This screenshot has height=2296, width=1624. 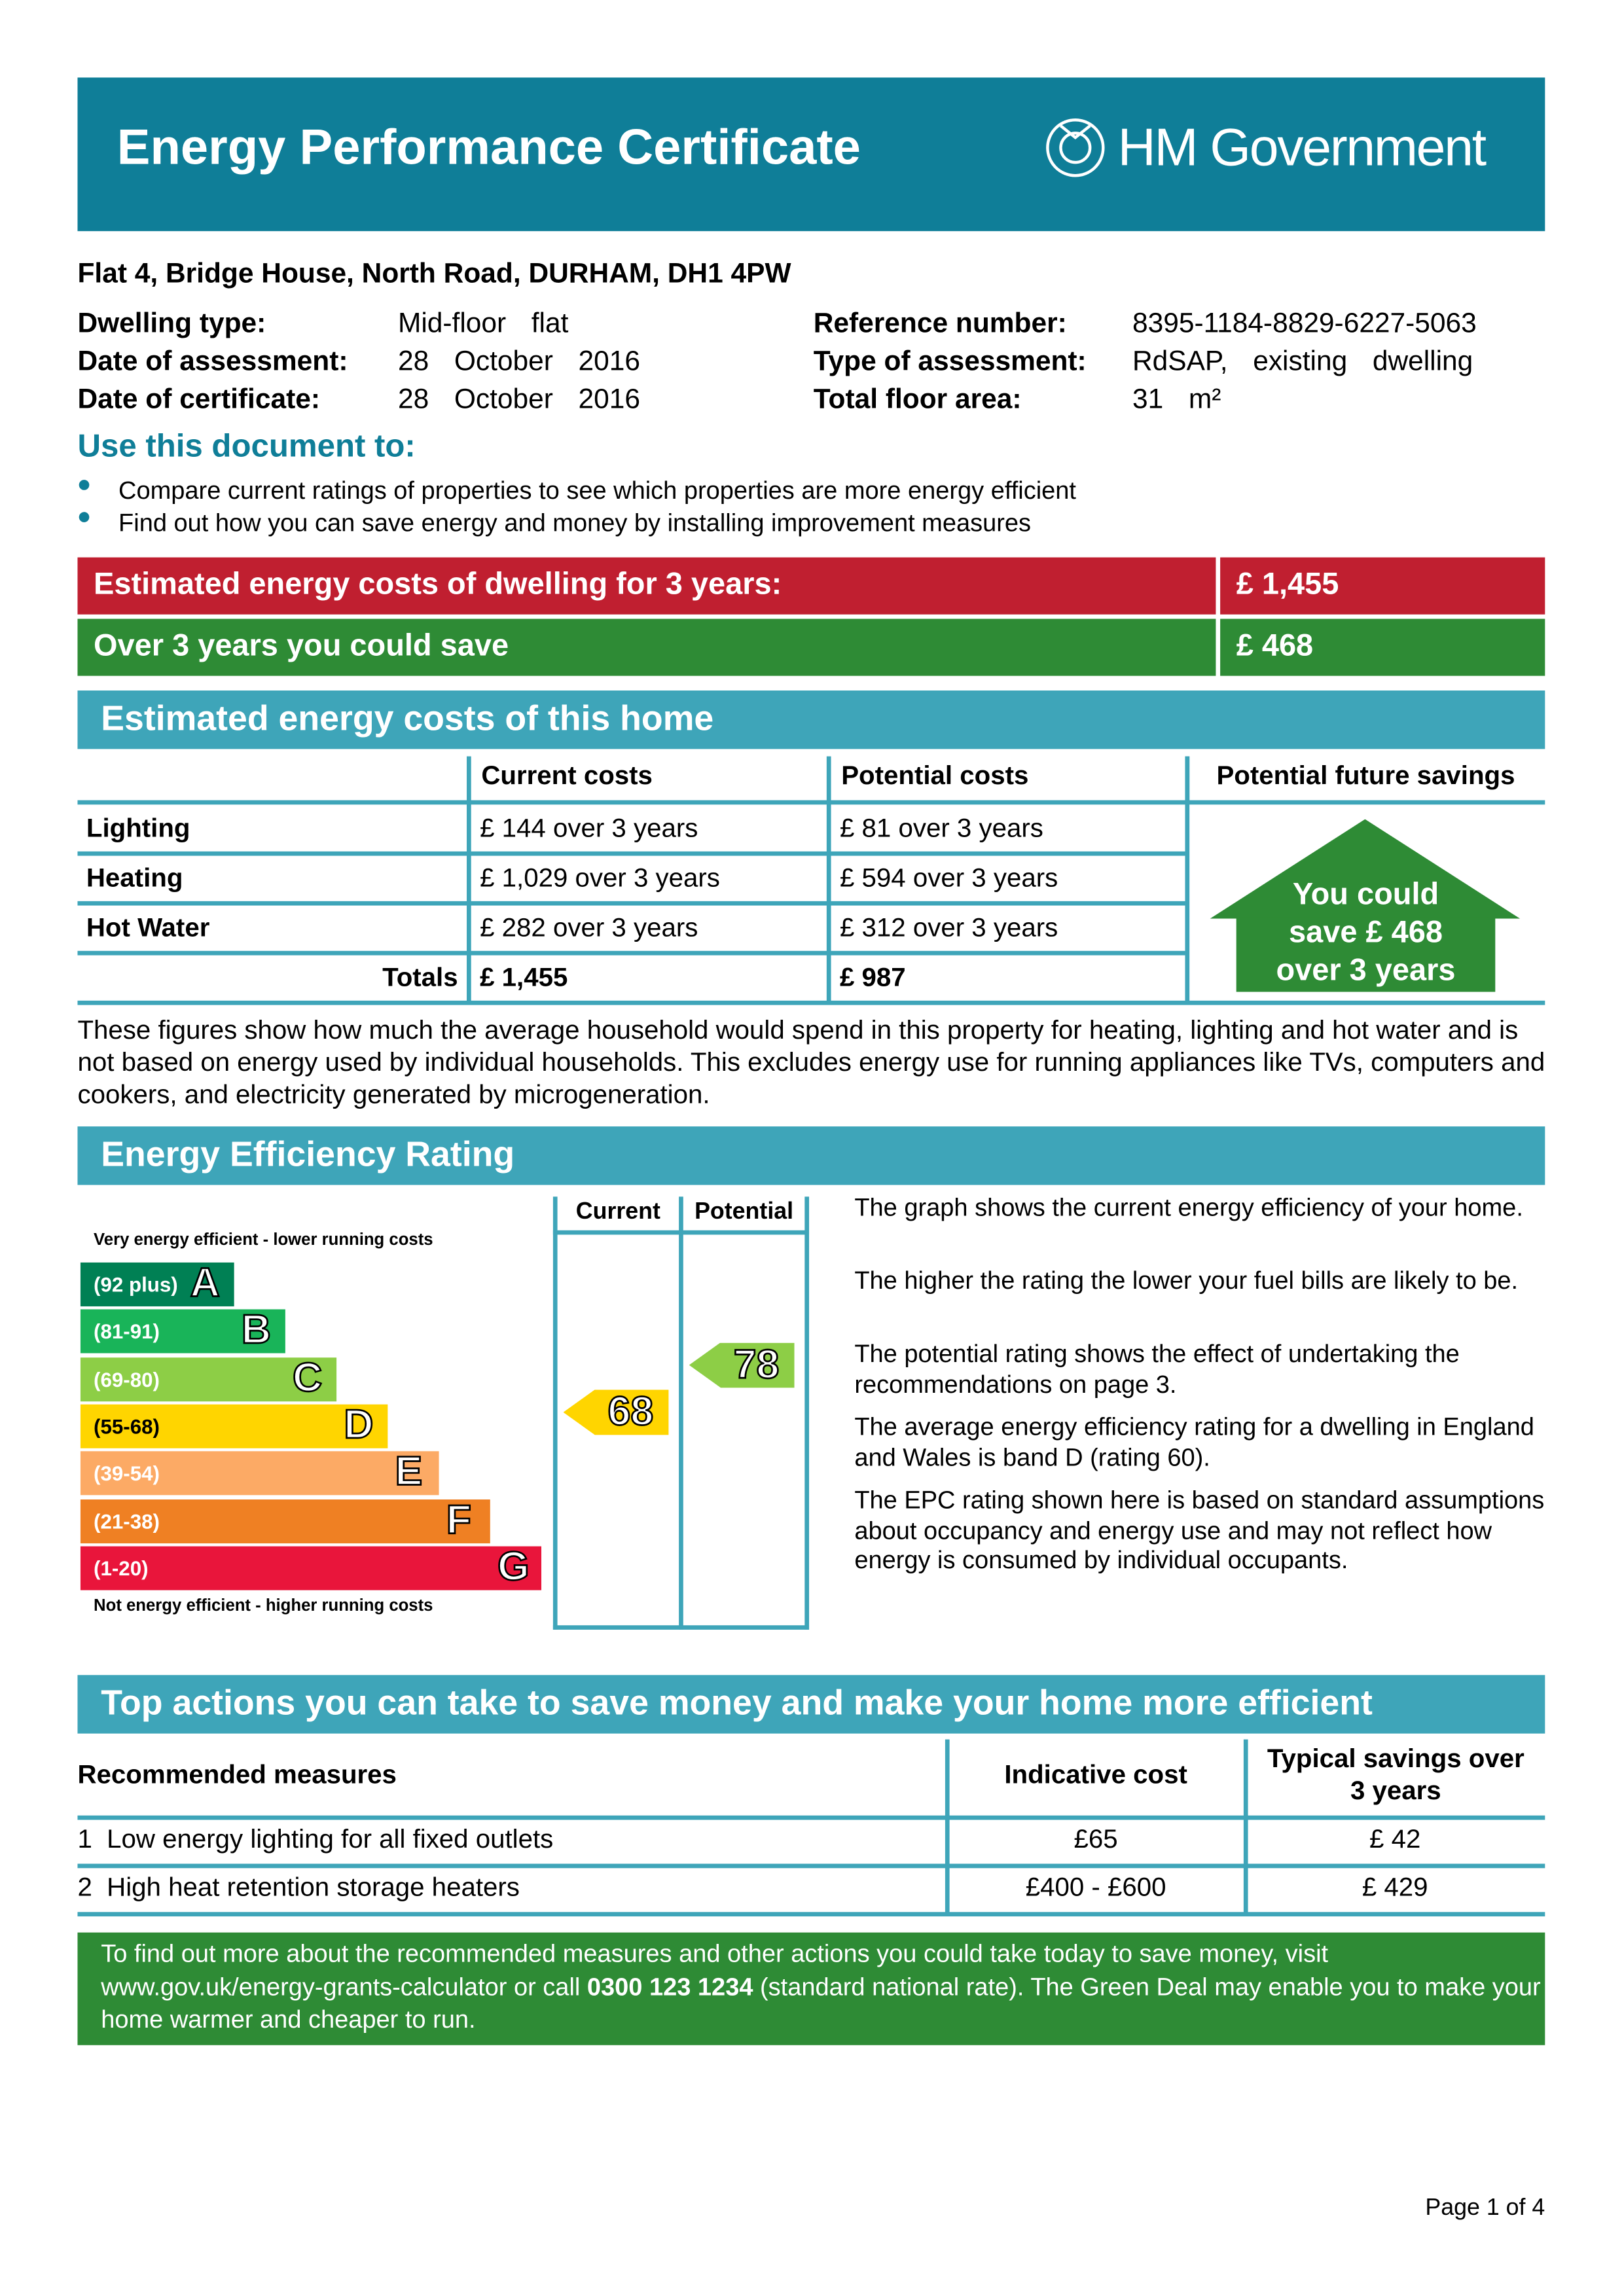 What do you see at coordinates (1485, 2208) in the screenshot?
I see `page-number: Page 1 of 4` at bounding box center [1485, 2208].